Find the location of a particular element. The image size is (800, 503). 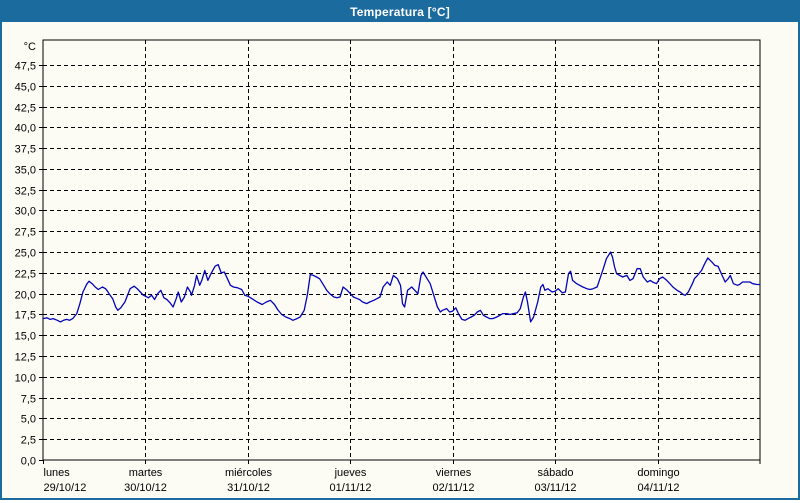

y-tick-label: 2,5 is located at coordinates (28, 441).